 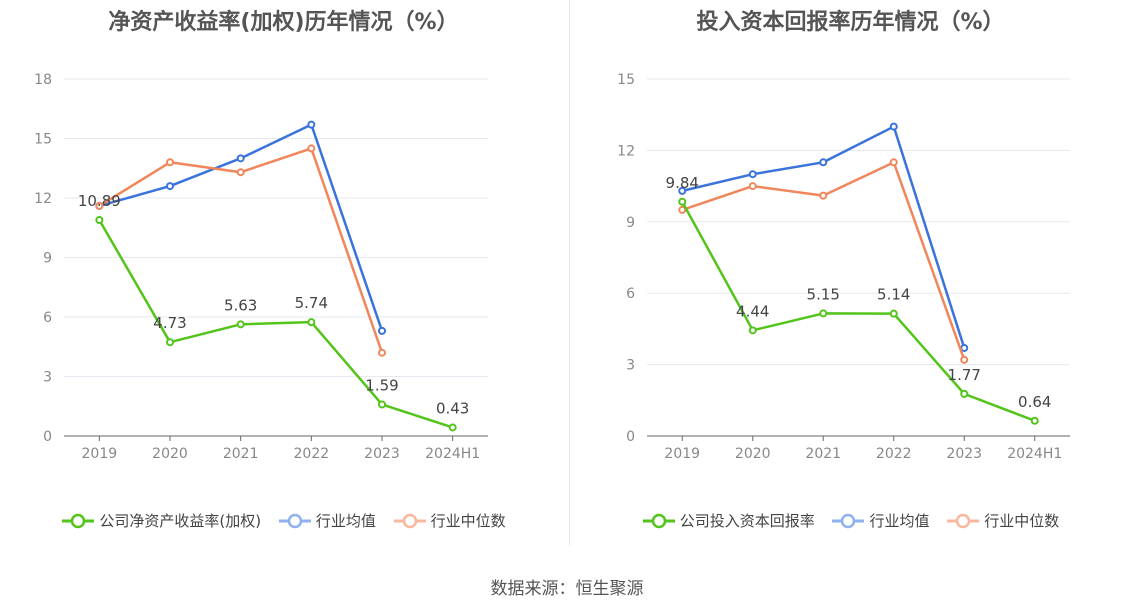 I want to click on data-label: 1.77, so click(x=964, y=375).